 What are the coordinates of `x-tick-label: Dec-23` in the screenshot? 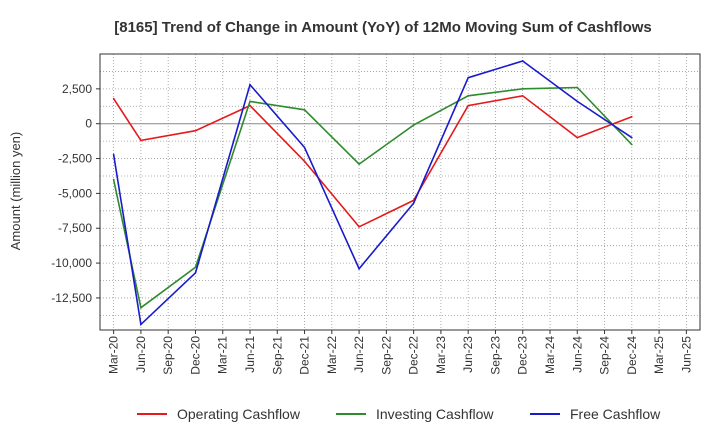 It's located at (523, 355).